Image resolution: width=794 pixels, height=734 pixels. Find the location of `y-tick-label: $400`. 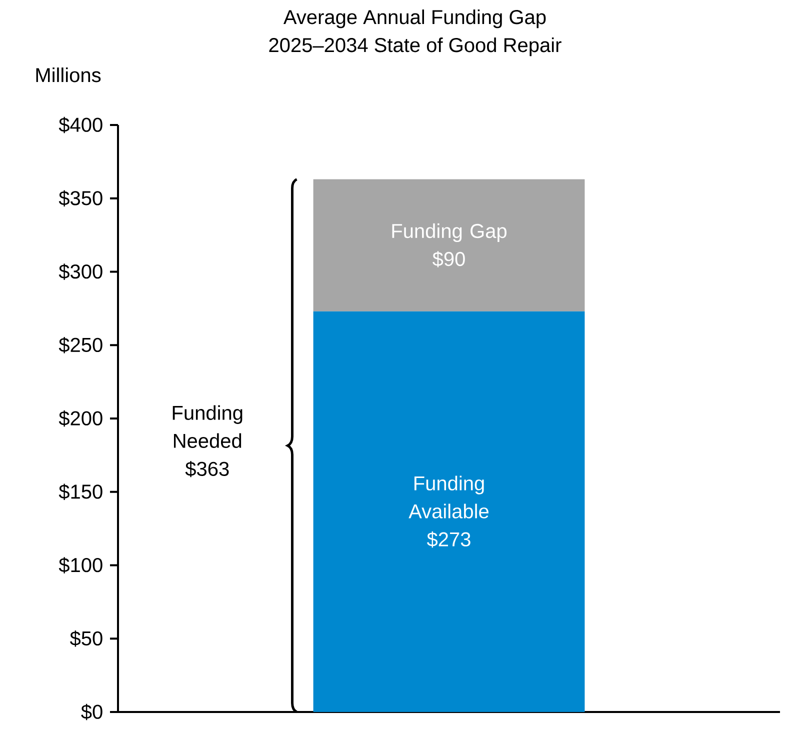

y-tick-label: $400 is located at coordinates (80, 125).